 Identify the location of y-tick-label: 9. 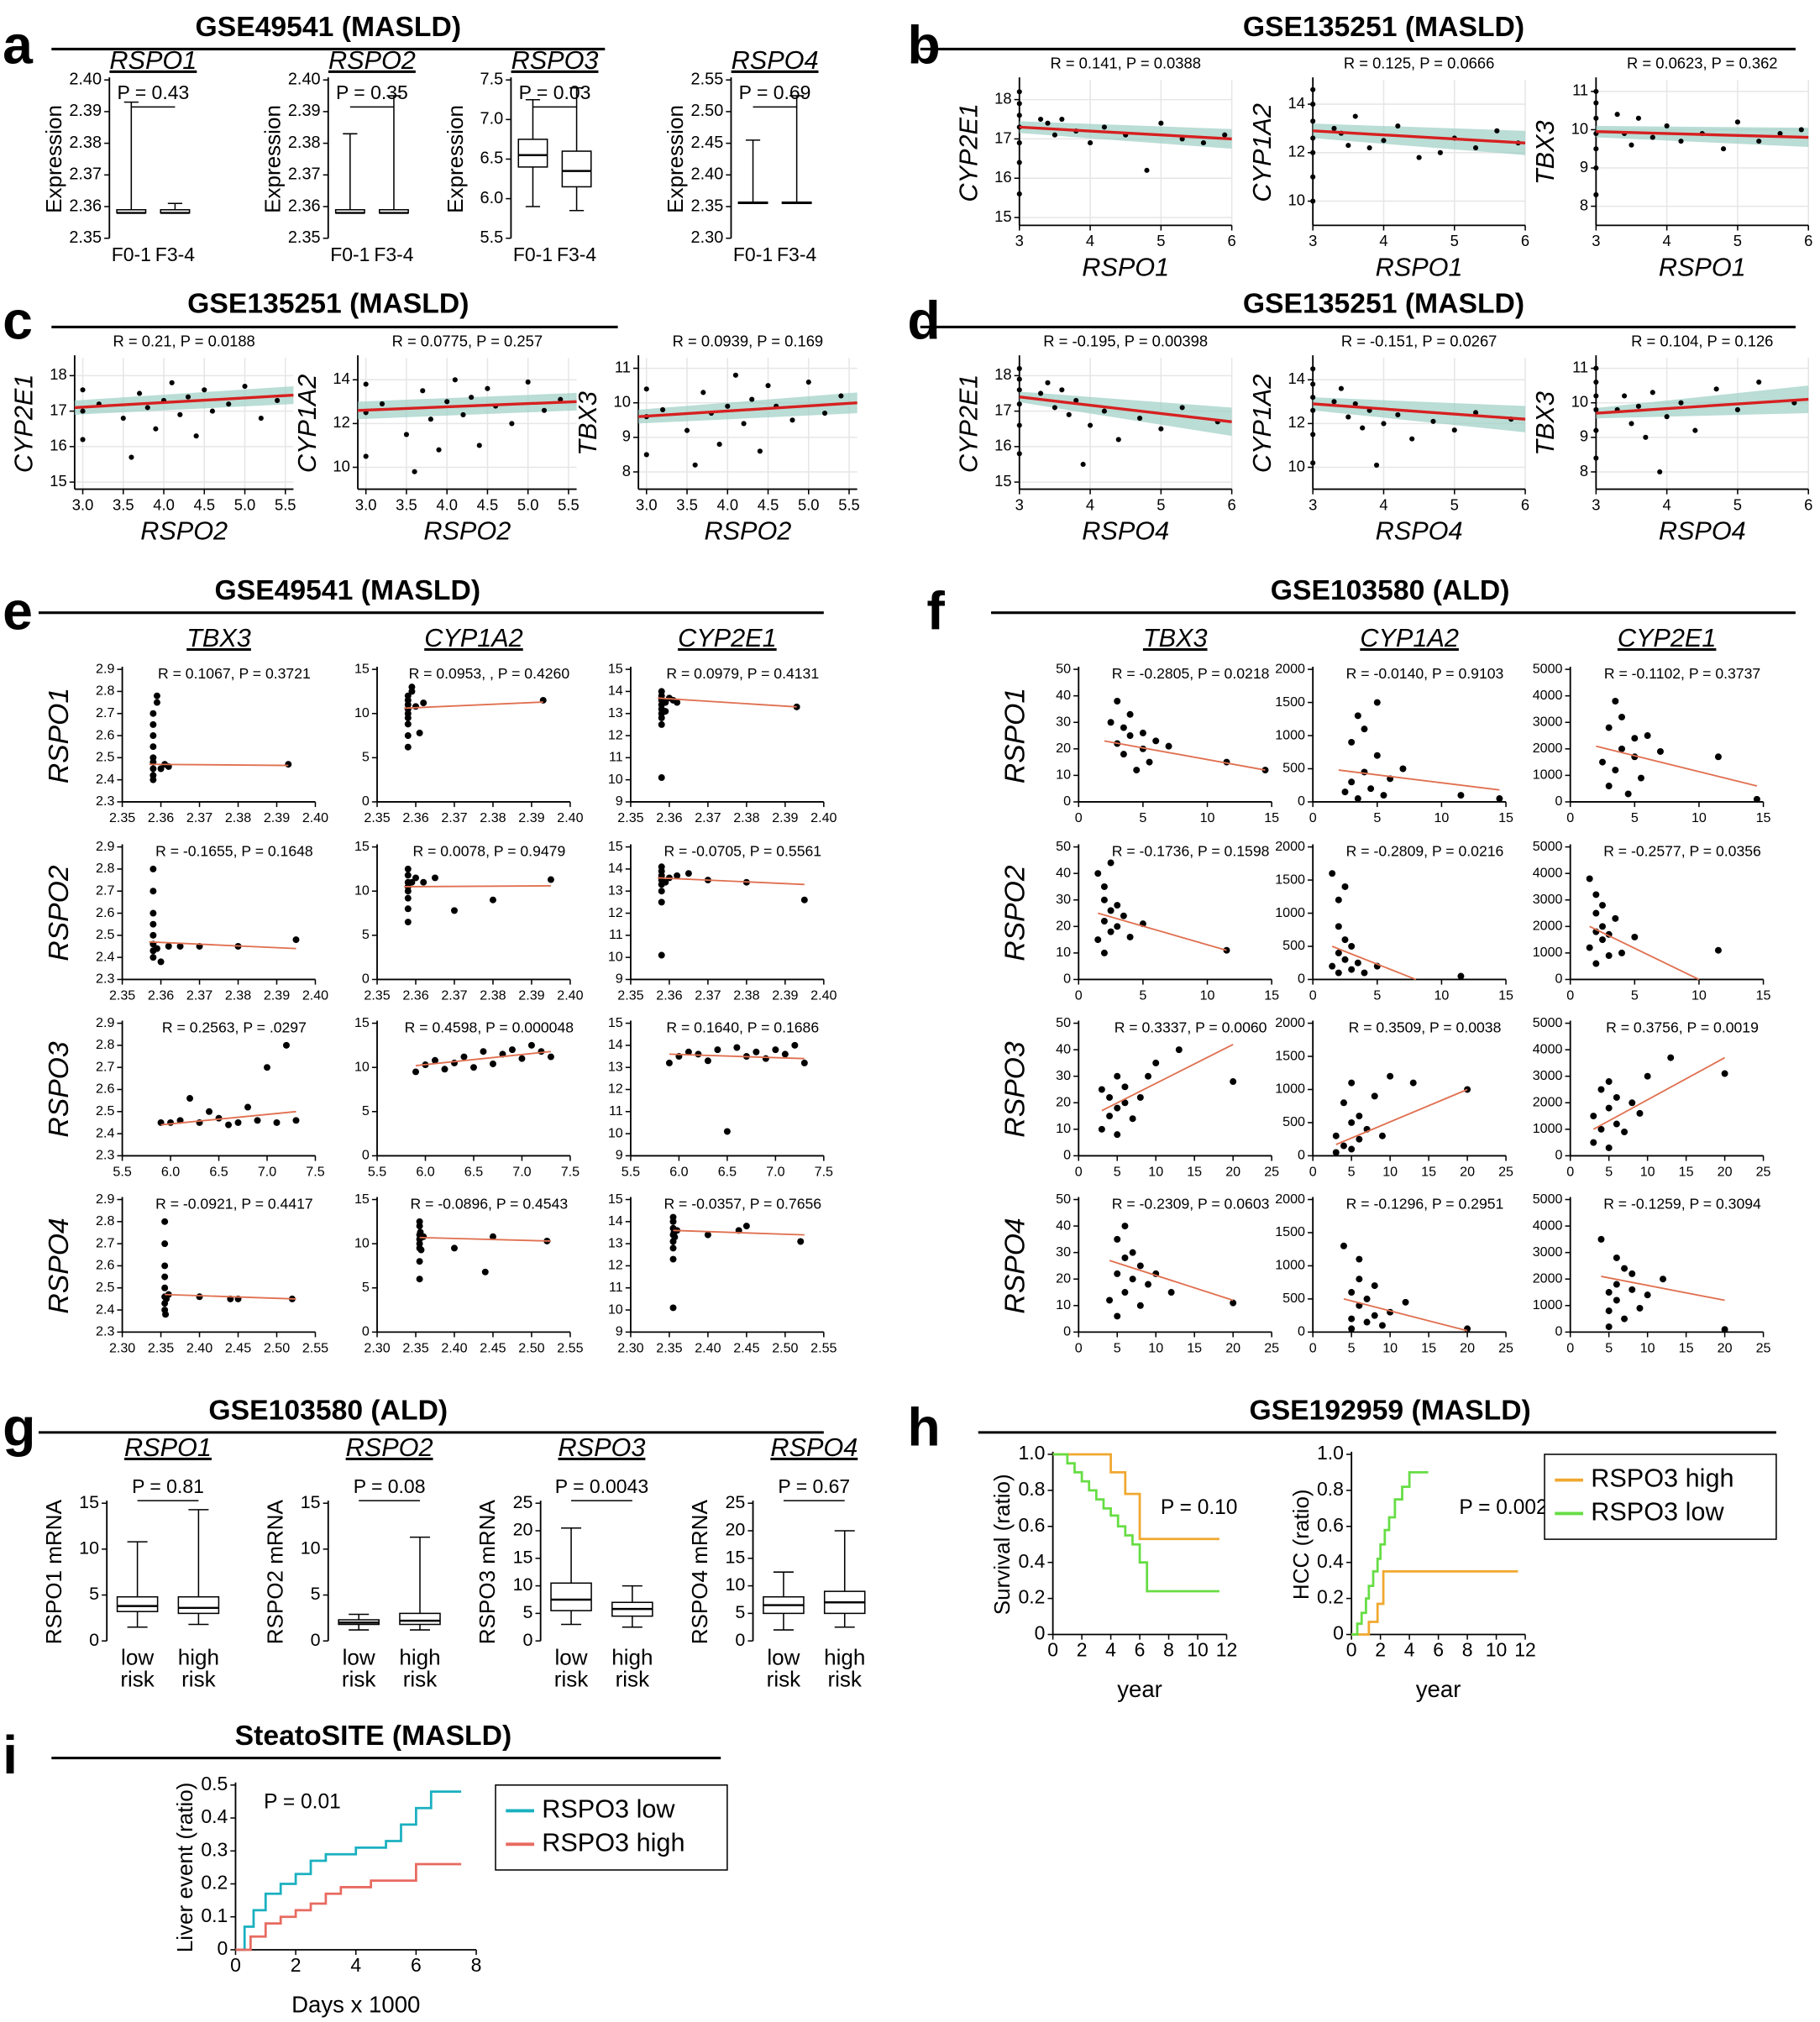
(619, 979).